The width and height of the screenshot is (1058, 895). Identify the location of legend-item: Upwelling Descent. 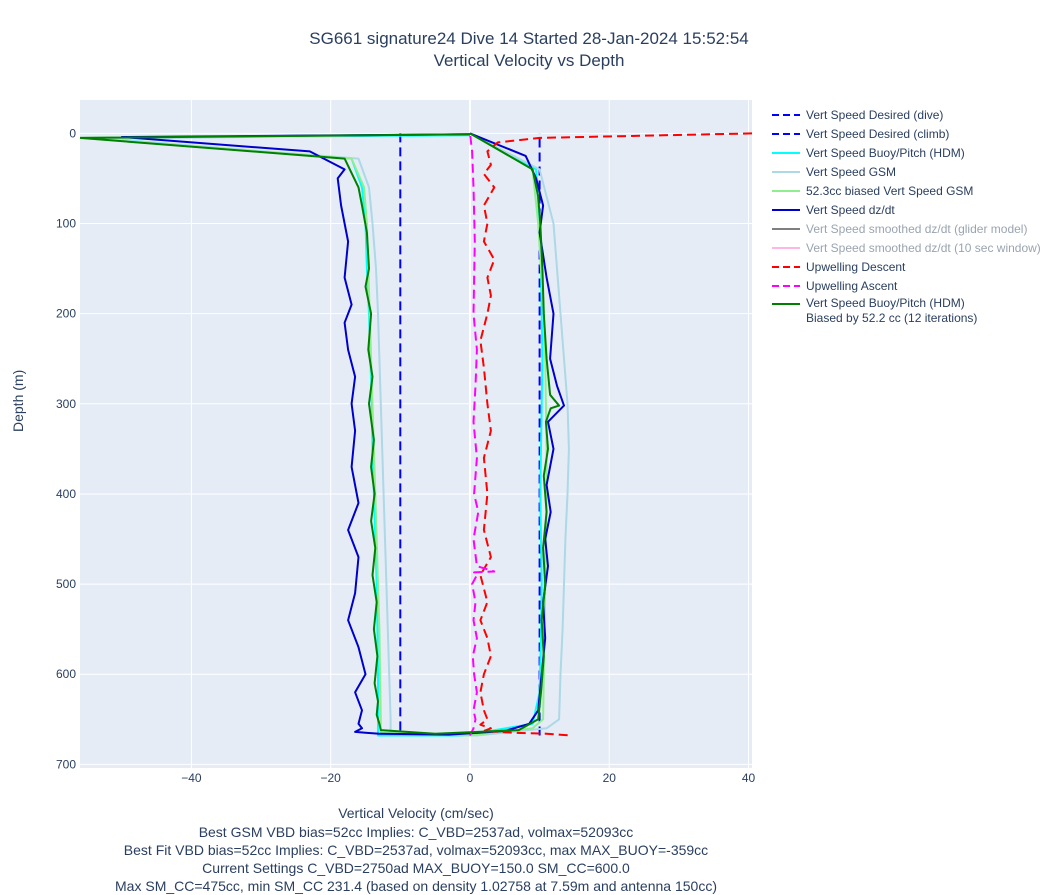
(912, 267).